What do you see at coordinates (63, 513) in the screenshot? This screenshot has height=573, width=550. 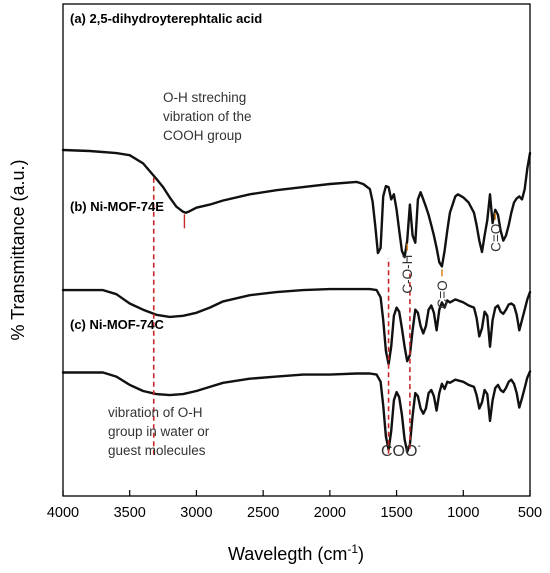 I see `x-tick-label: 4000` at bounding box center [63, 513].